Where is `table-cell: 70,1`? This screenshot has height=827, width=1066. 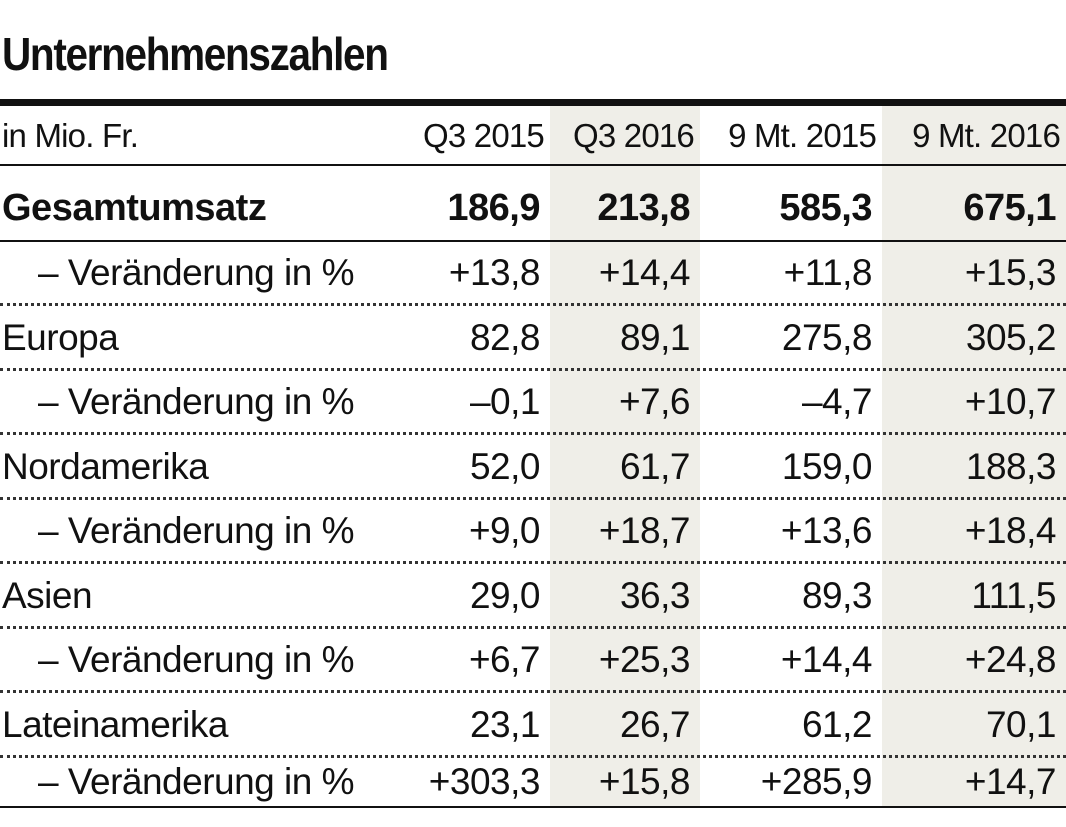
table-cell: 70,1 is located at coordinates (1021, 724).